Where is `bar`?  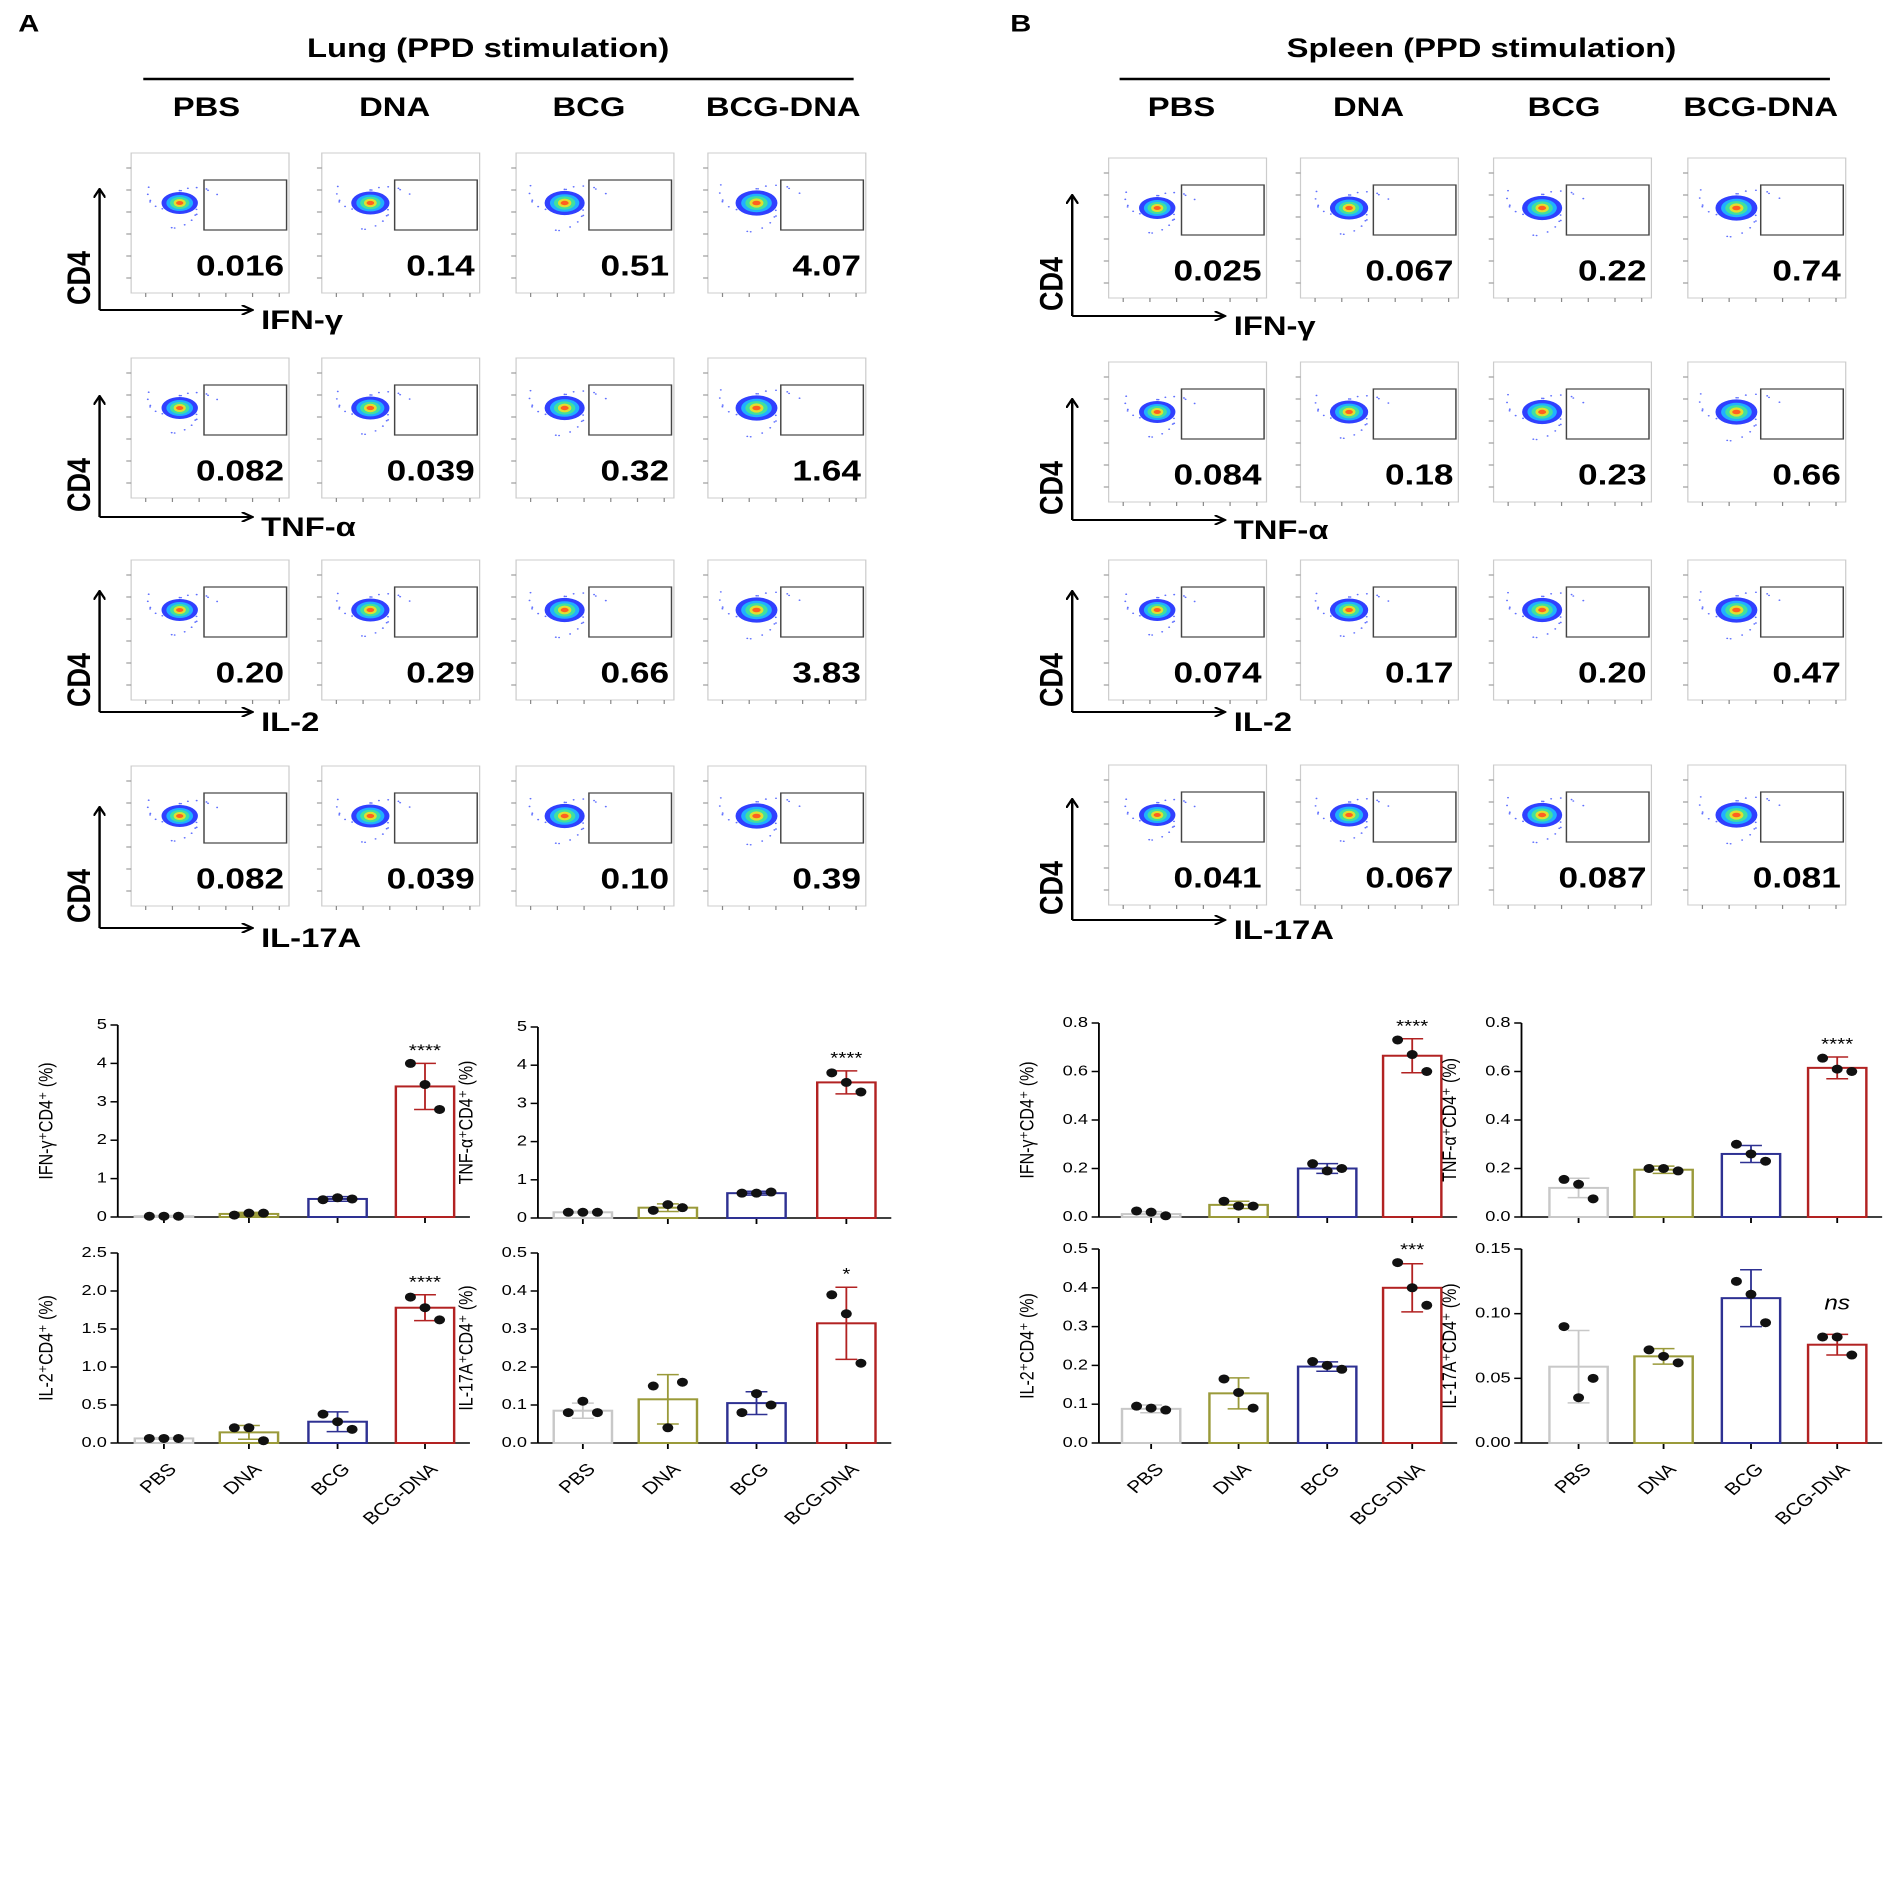 bar is located at coordinates (1151, 1425).